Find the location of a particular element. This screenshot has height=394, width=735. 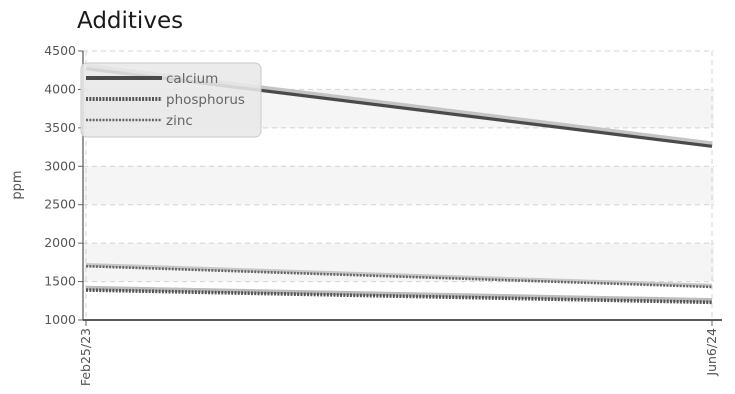

x-tick-label: Jun6/24 is located at coordinates (711, 352).